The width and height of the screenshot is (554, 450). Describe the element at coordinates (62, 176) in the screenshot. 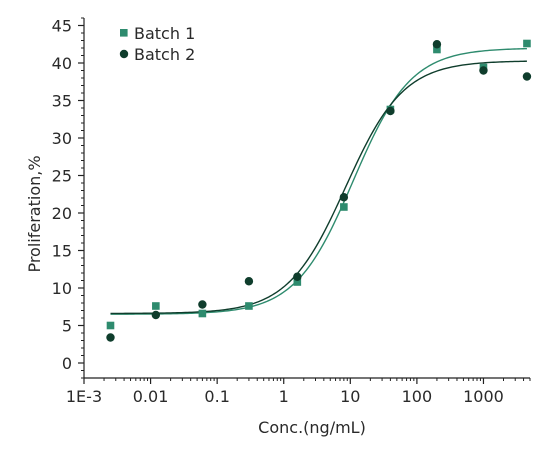

I see `y-tick-label: 25` at that location.